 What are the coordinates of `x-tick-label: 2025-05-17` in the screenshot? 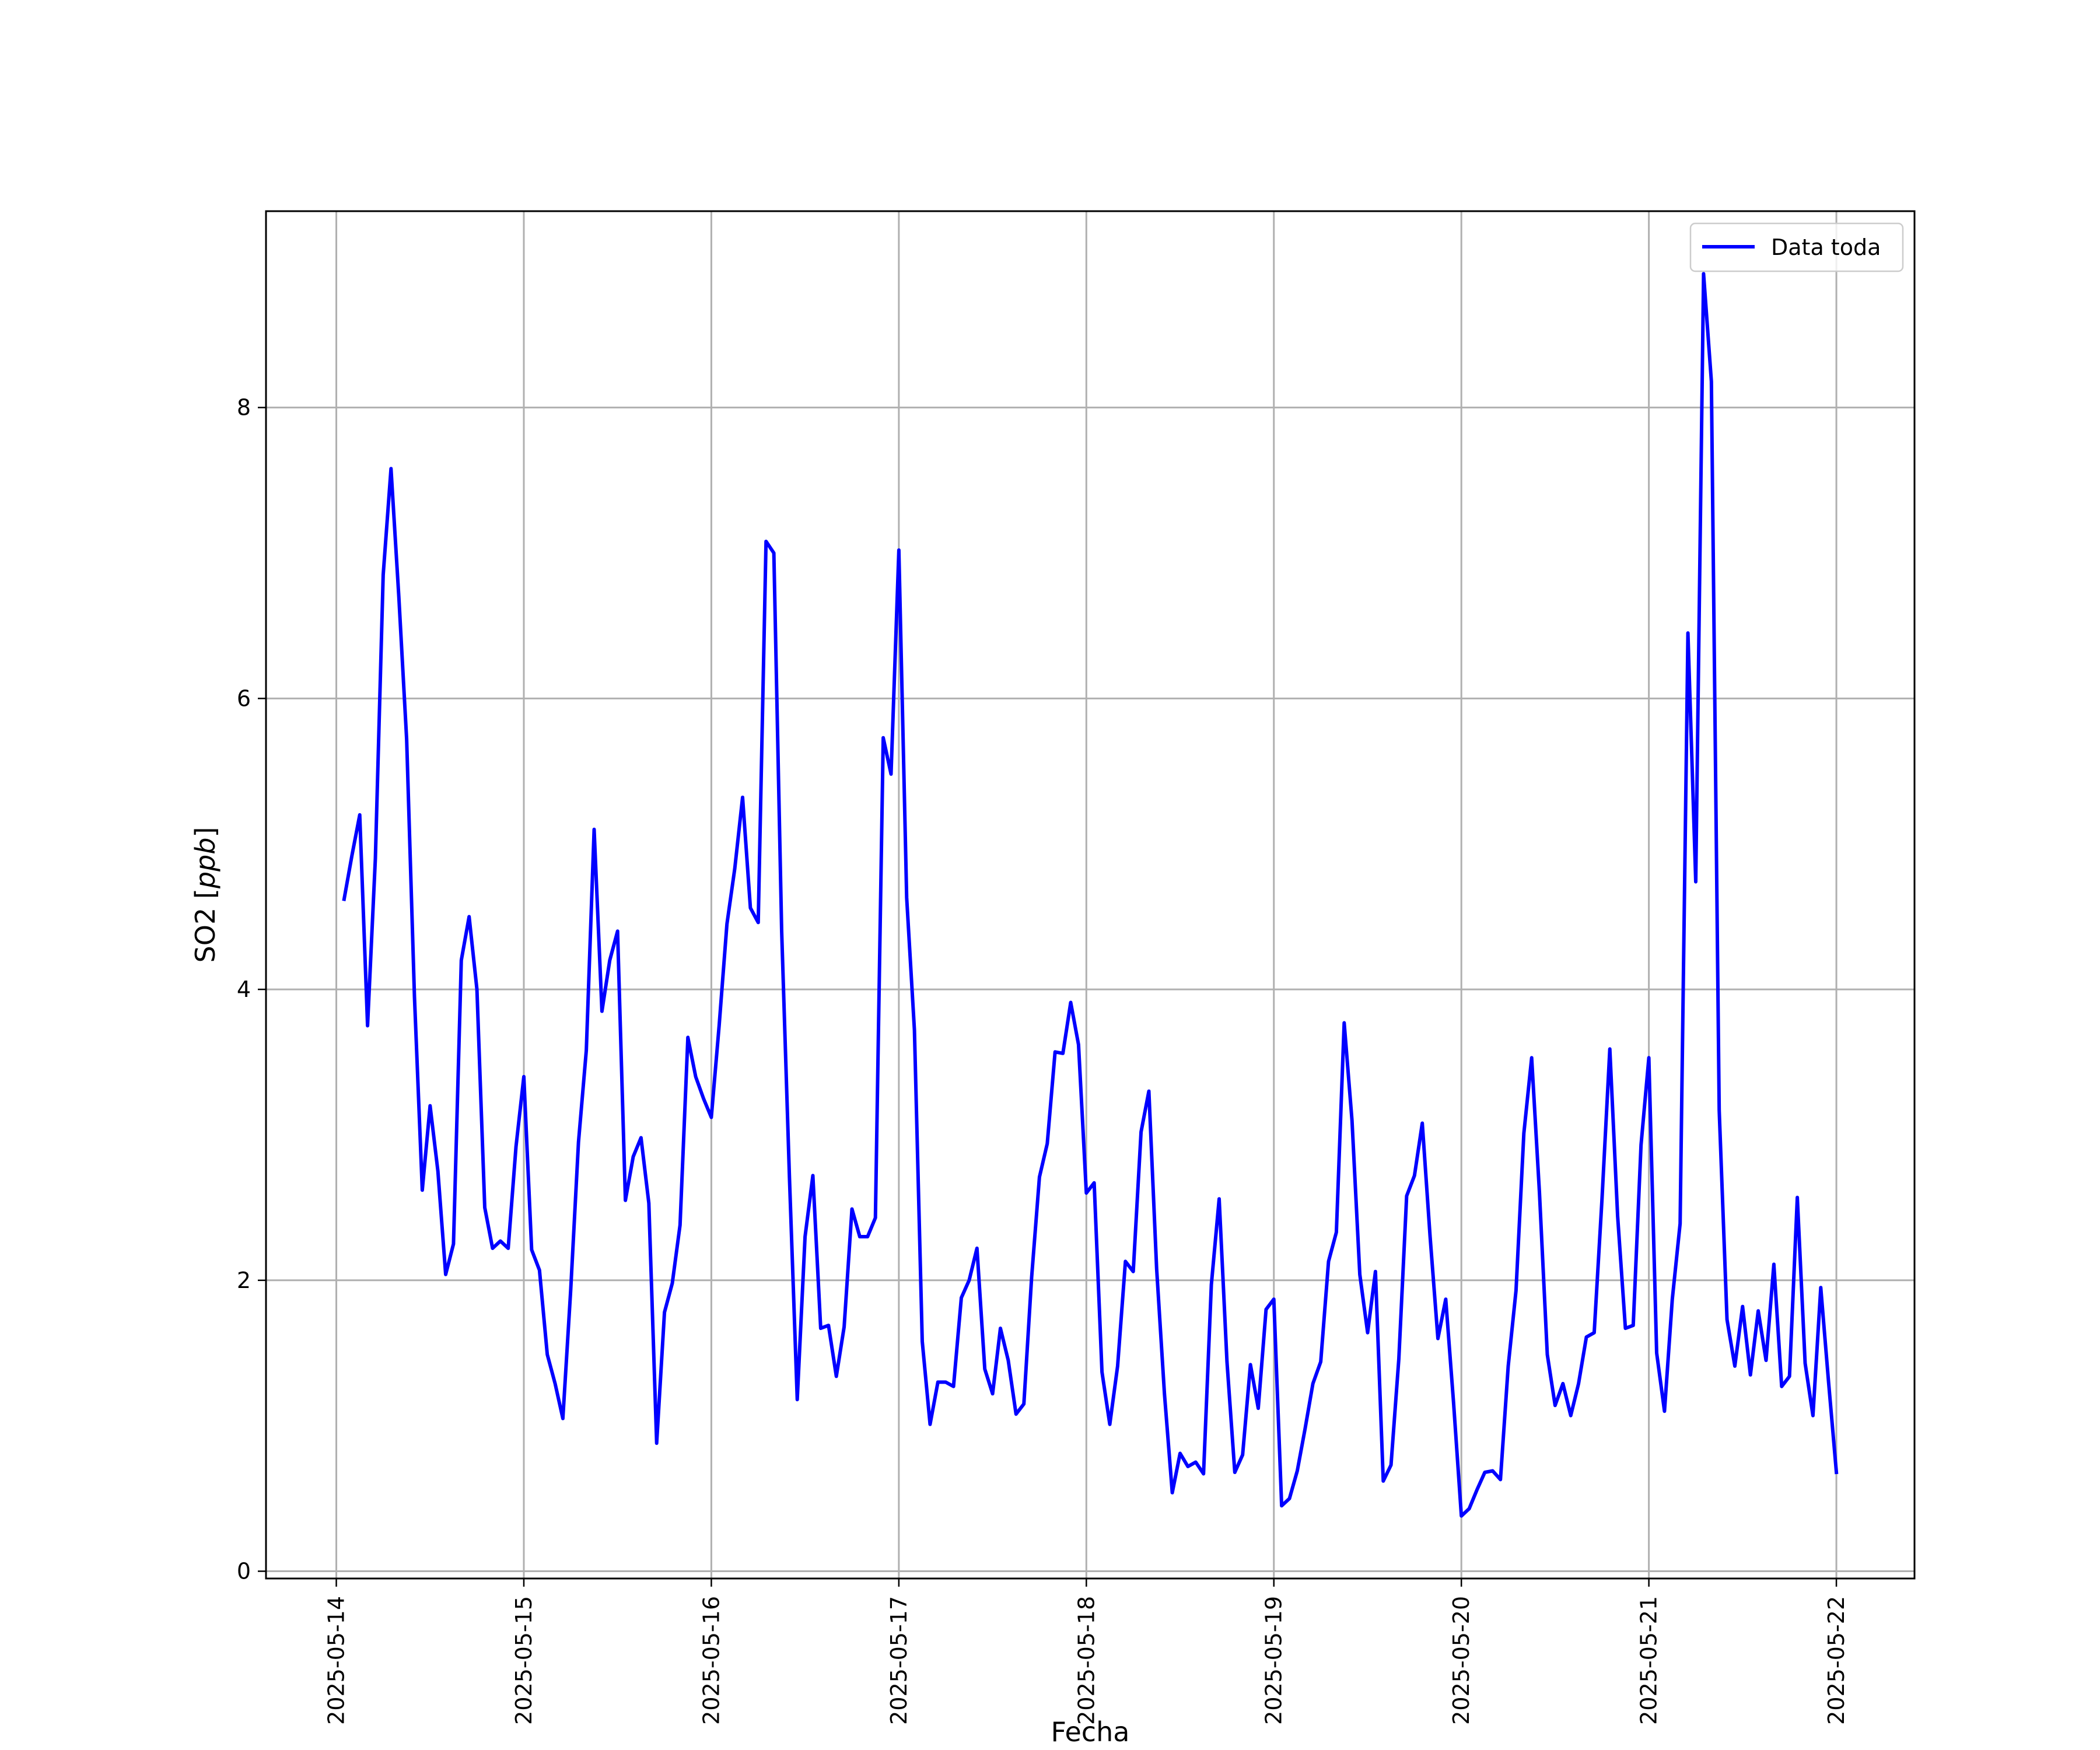 It's located at (899, 1660).